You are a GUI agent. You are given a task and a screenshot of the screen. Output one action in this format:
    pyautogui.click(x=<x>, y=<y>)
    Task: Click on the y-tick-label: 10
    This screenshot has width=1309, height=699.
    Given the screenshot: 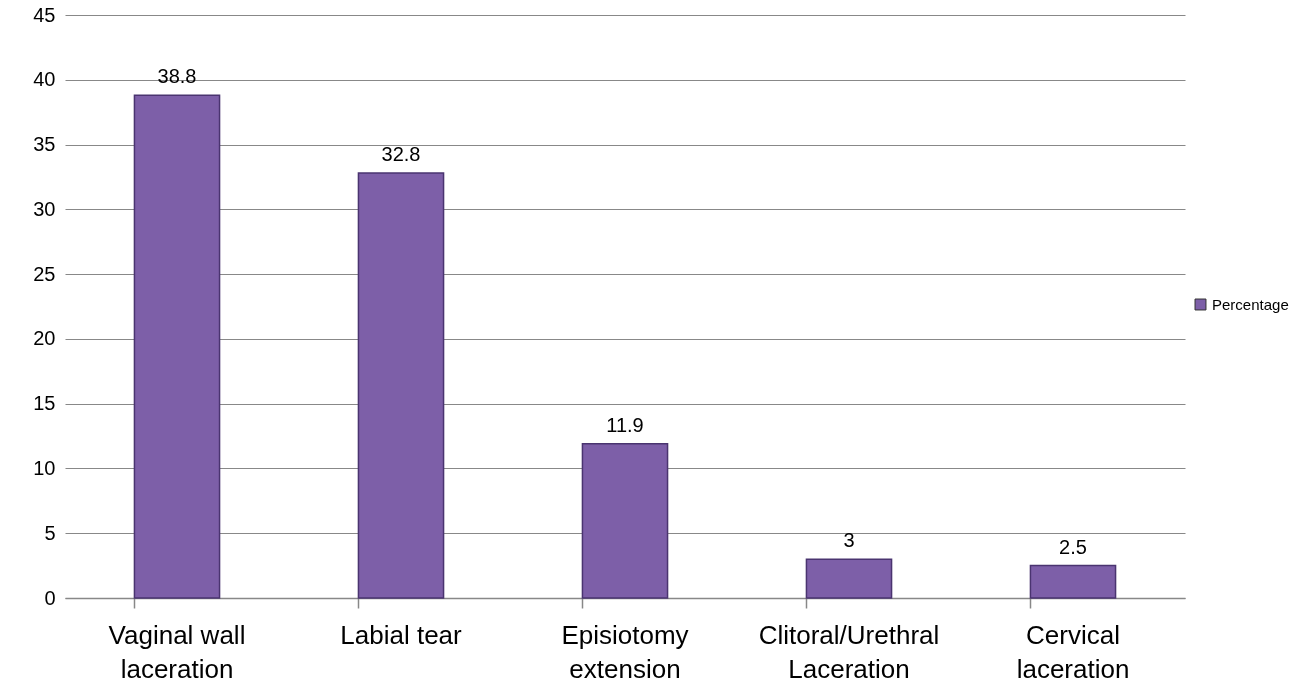 What is the action you would take?
    pyautogui.click(x=44, y=467)
    